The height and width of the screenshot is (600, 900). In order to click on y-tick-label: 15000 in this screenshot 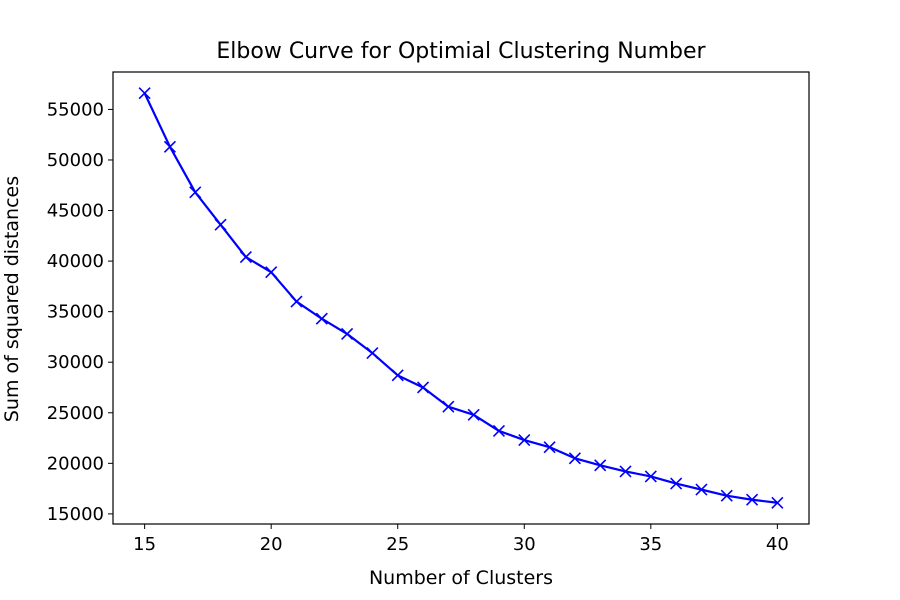, I will do `click(75, 514)`.